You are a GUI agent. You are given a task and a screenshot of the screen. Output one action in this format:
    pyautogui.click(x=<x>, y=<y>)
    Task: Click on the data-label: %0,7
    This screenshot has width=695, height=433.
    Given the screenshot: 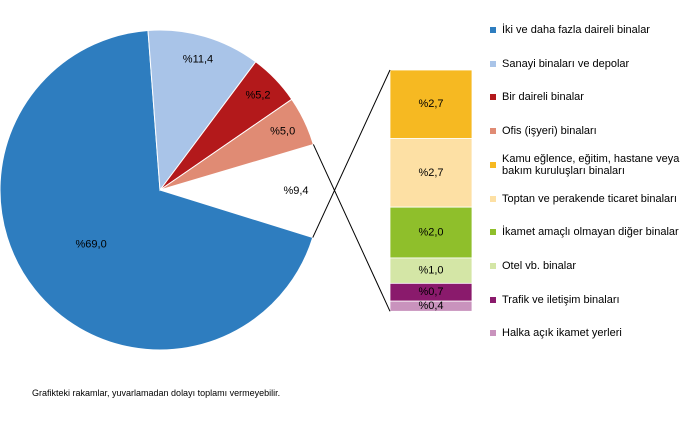 What is the action you would take?
    pyautogui.click(x=430, y=292)
    